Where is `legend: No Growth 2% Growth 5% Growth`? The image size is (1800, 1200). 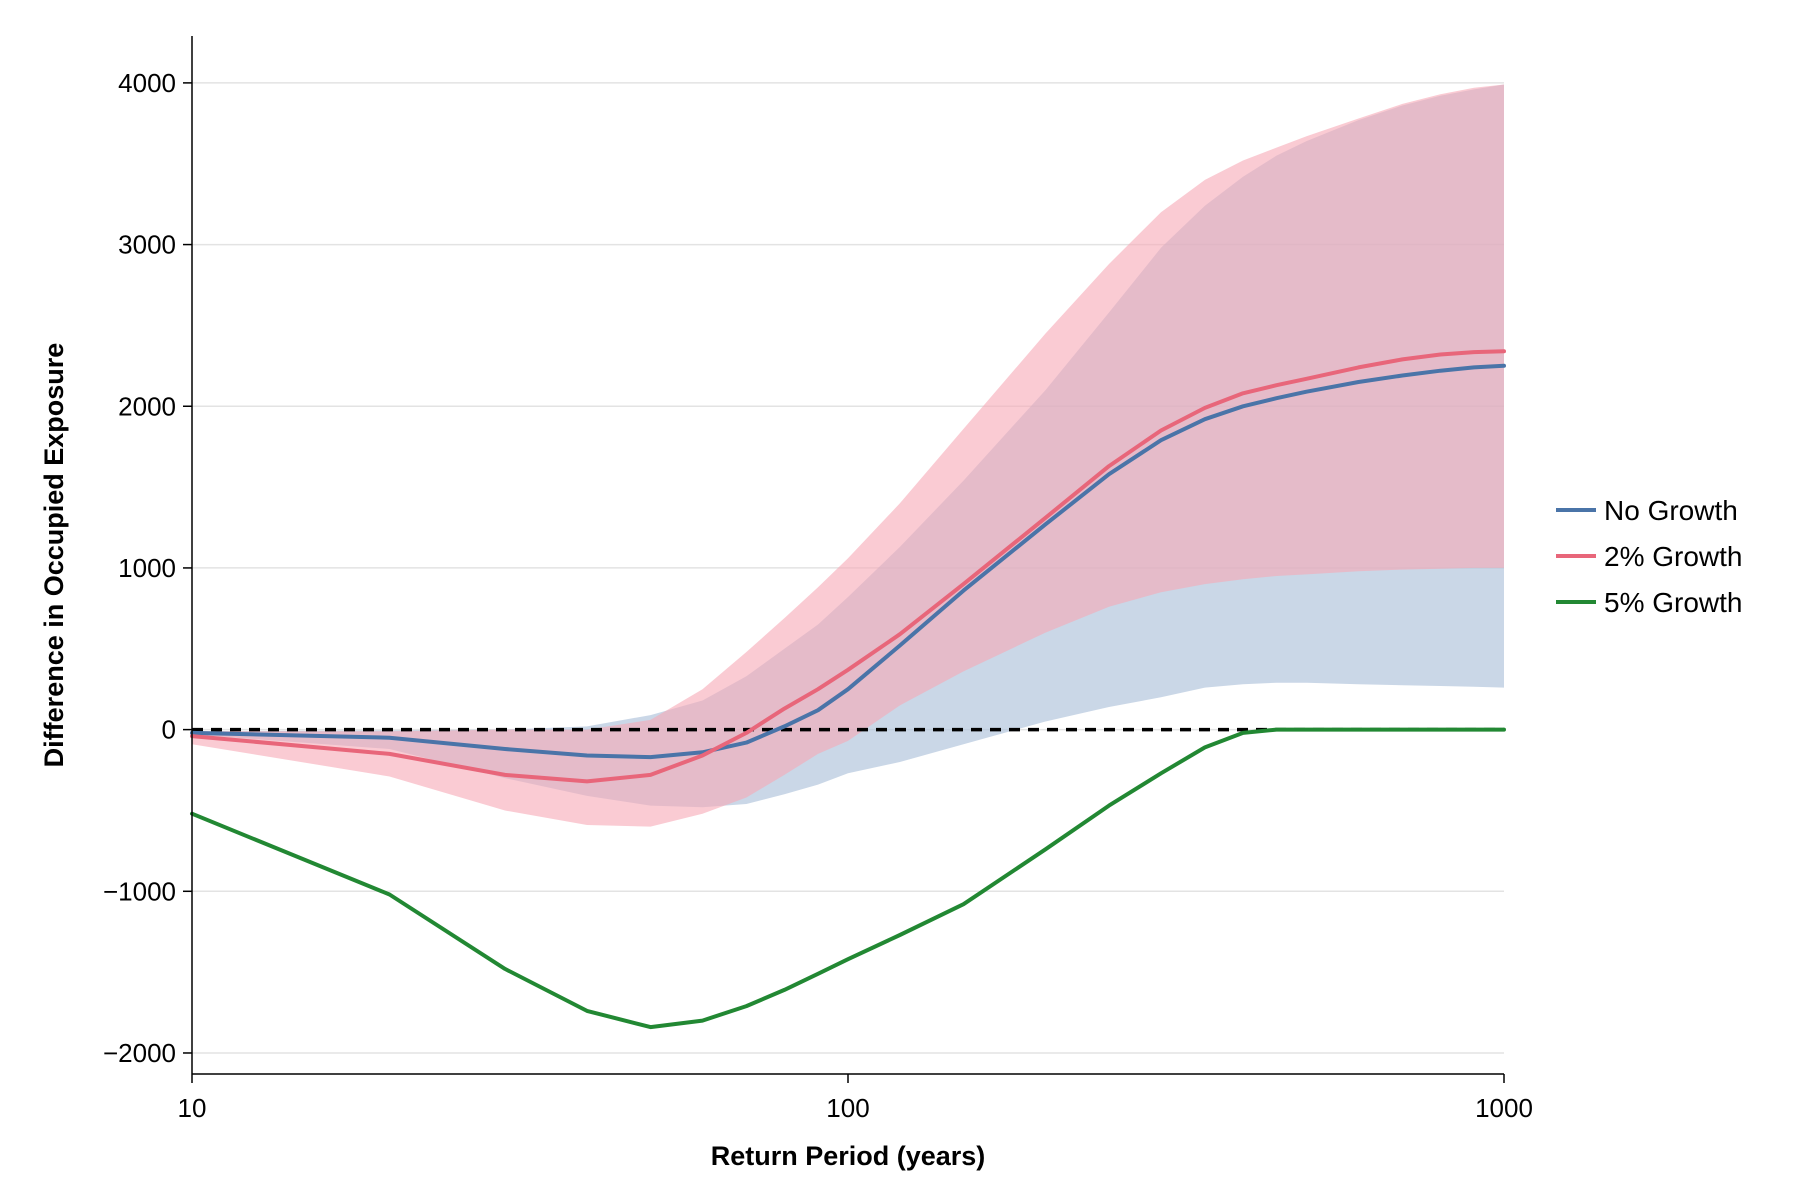
legend: No Growth 2% Growth 5% Growth is located at coordinates (1649, 556).